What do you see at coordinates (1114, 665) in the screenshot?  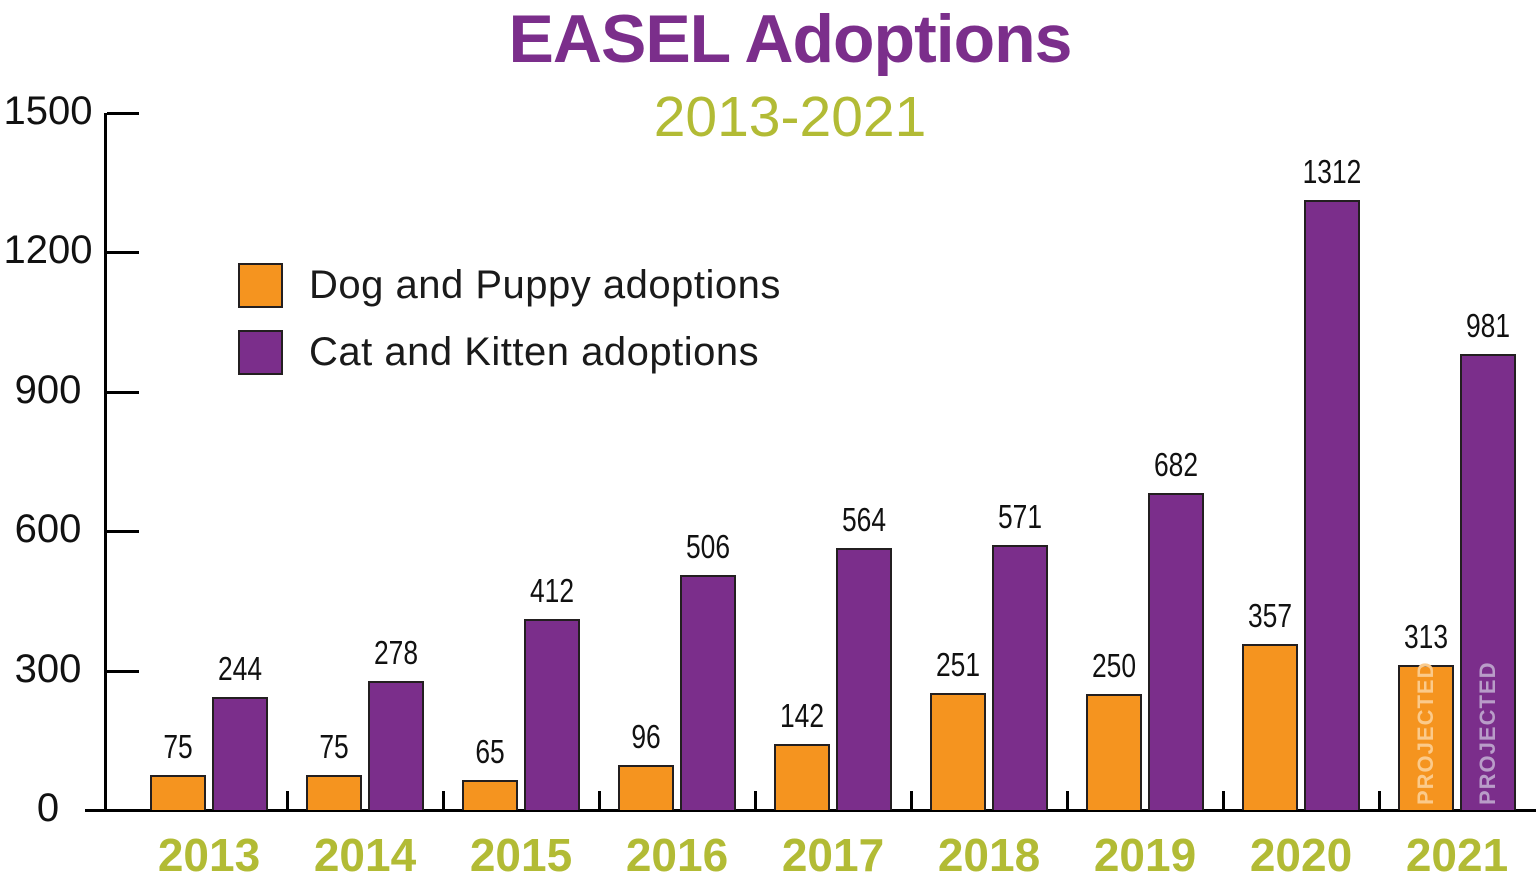 I see `bar-value-label-dog-2019: 250` at bounding box center [1114, 665].